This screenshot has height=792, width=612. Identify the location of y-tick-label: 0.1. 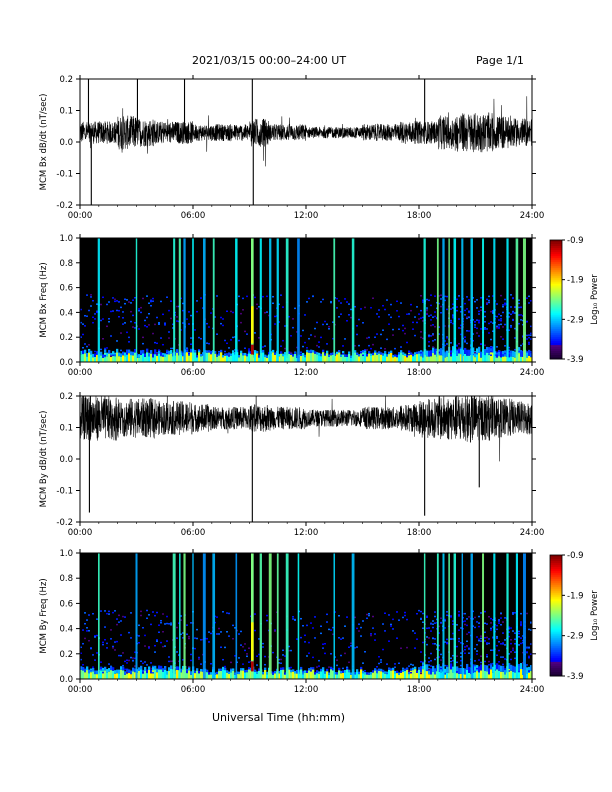
(66, 429).